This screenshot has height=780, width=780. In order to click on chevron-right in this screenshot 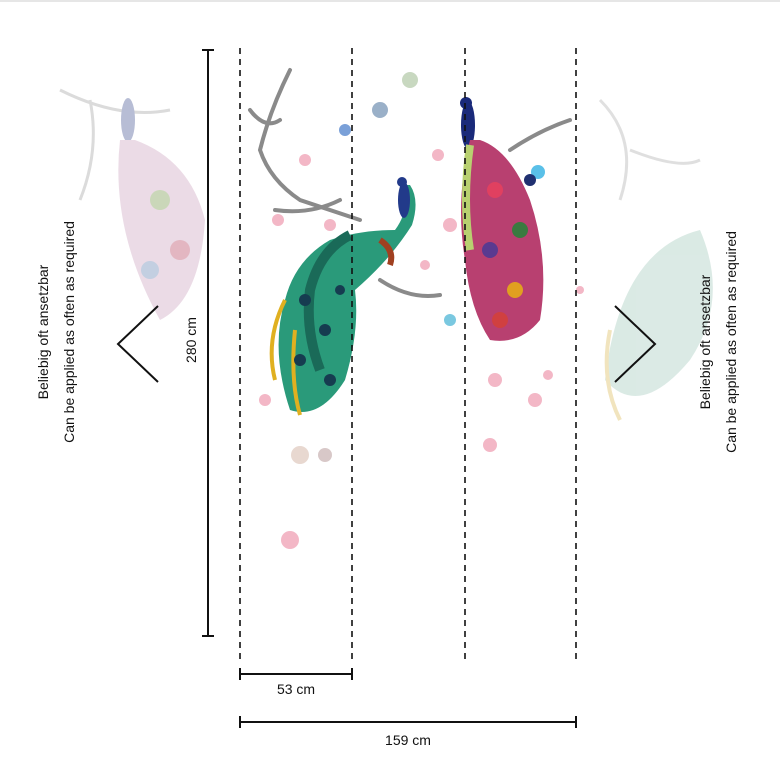, I will do `click(635, 344)`.